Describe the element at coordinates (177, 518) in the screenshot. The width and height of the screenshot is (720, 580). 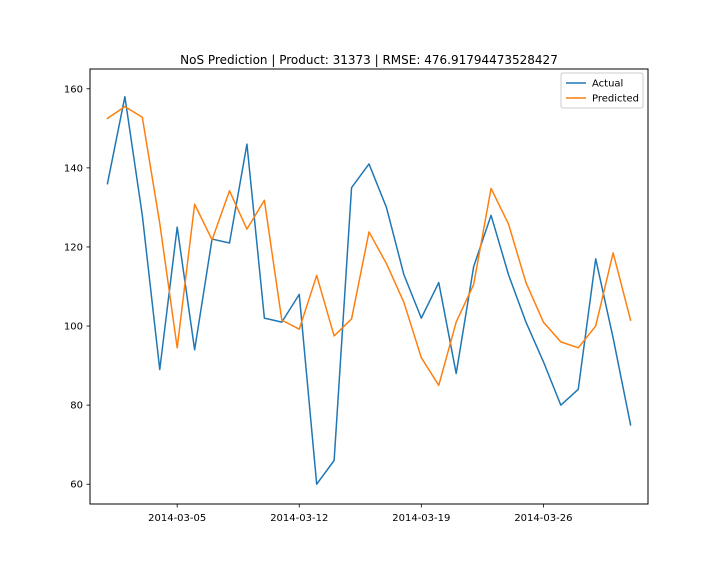
I see `x-tick-label: 2014-03-05` at that location.